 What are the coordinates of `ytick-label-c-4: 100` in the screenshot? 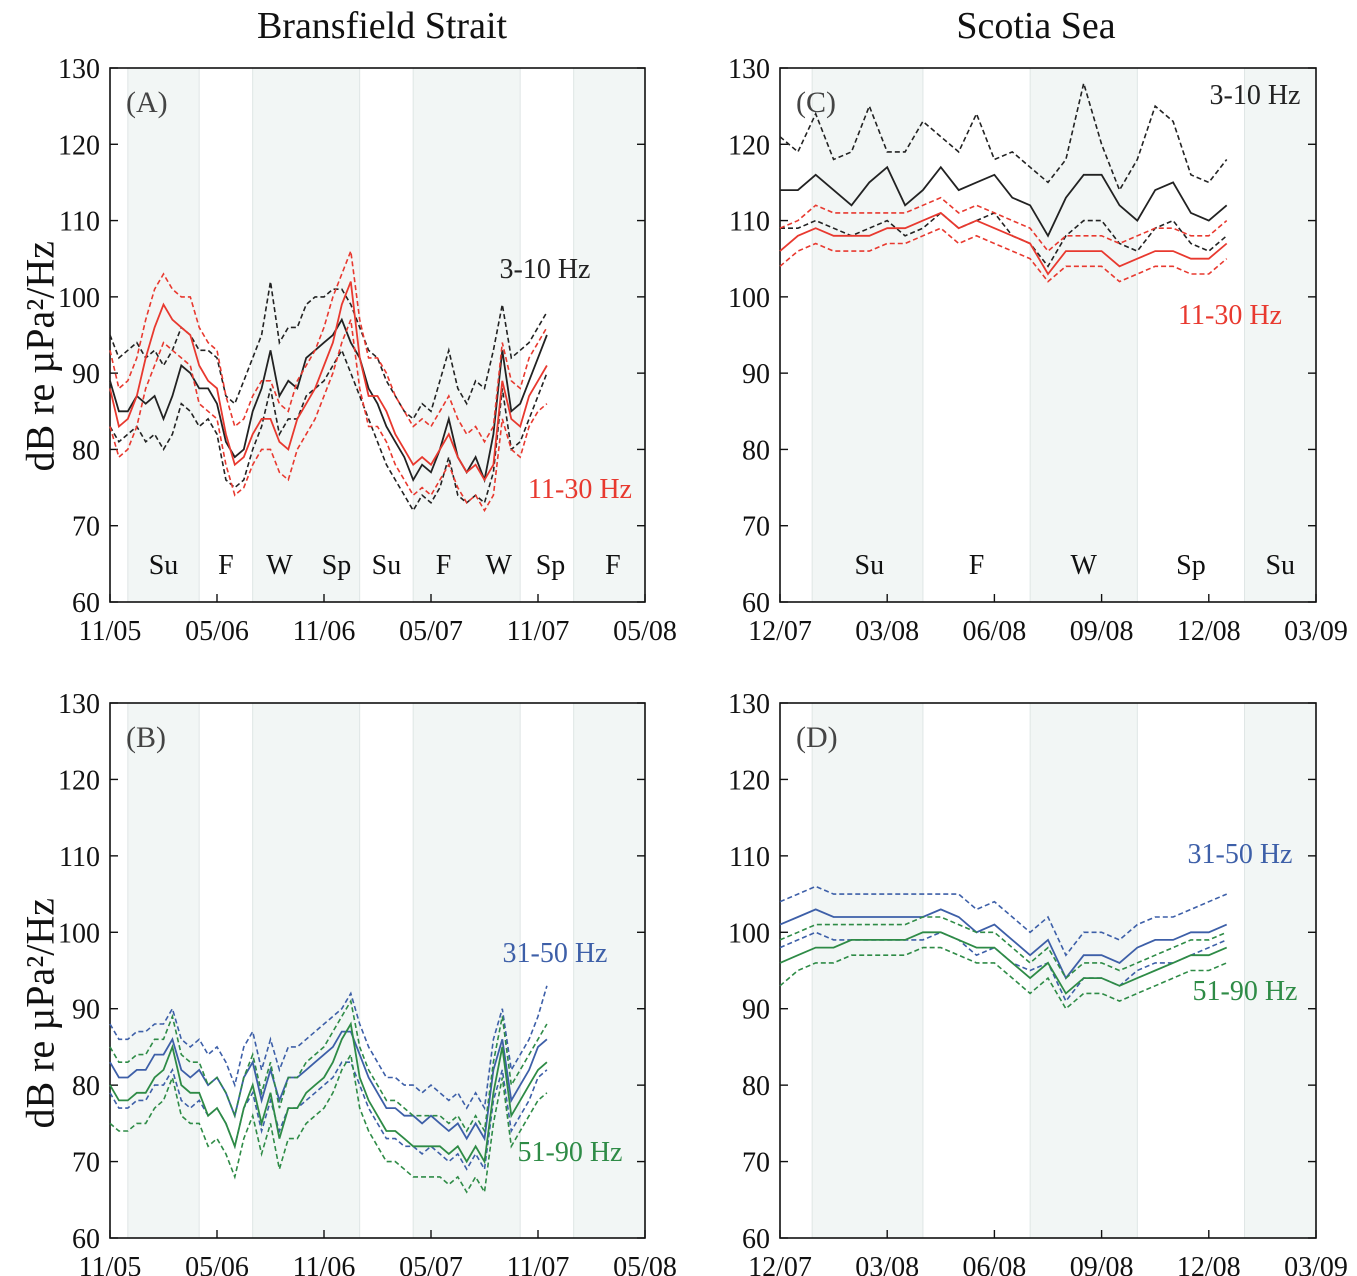 It's located at (749, 298).